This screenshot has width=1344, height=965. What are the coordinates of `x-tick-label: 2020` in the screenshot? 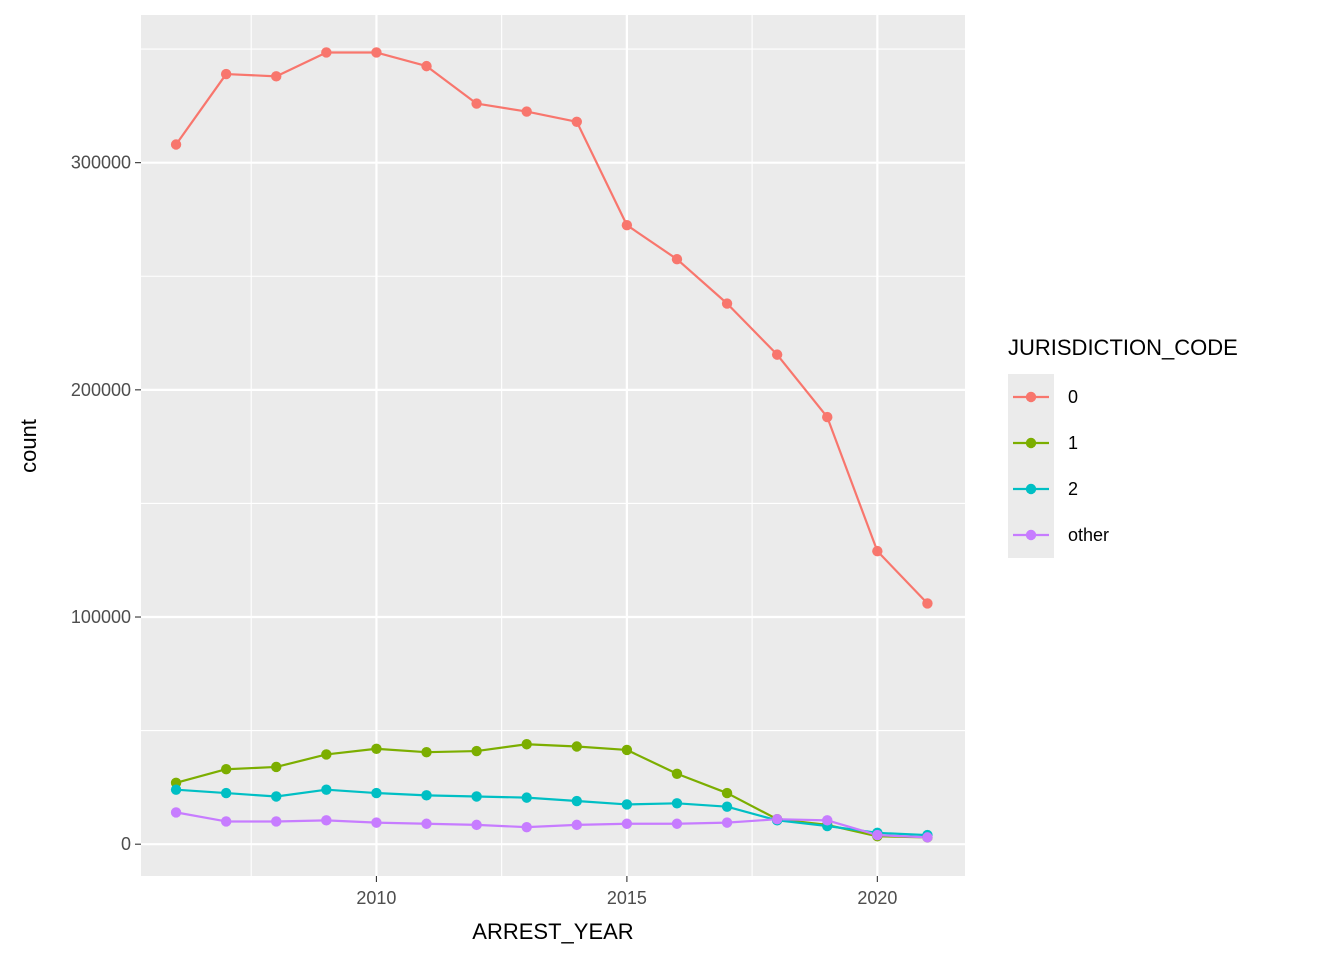 It's located at (877, 898).